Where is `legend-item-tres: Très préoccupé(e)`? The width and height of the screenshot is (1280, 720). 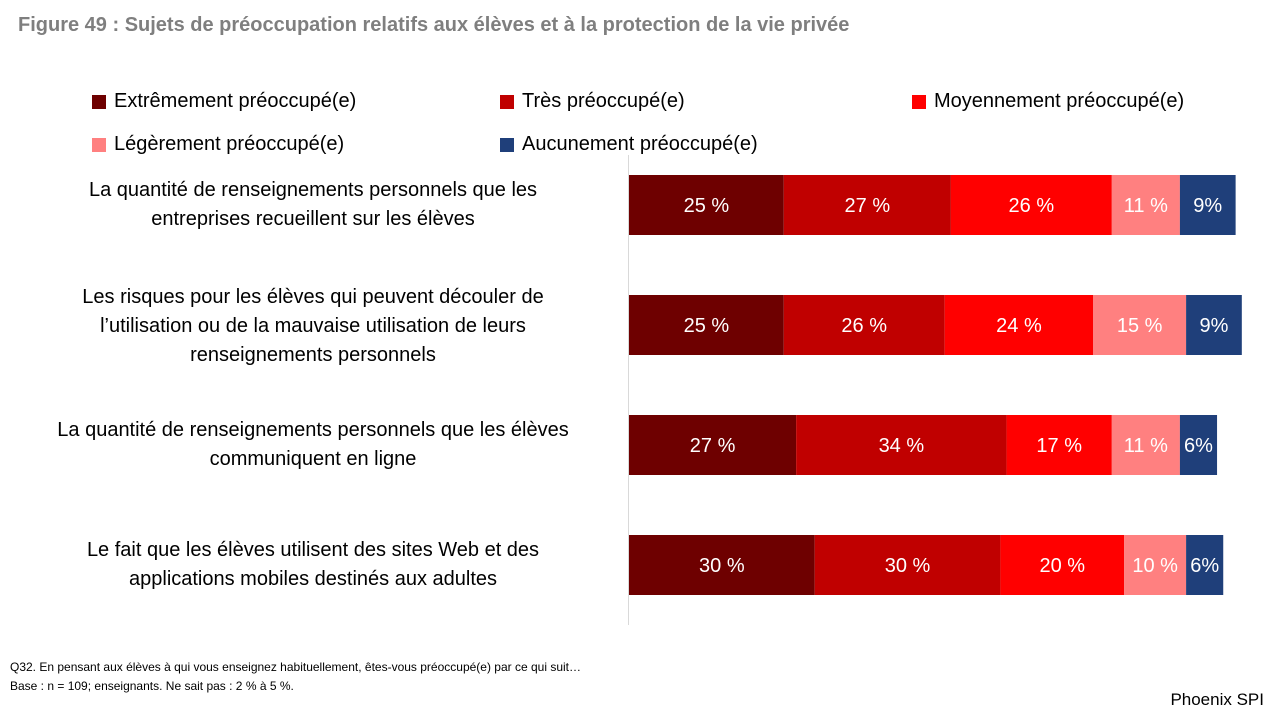
legend-item-tres: Très préoccupé(e) is located at coordinates (592, 101).